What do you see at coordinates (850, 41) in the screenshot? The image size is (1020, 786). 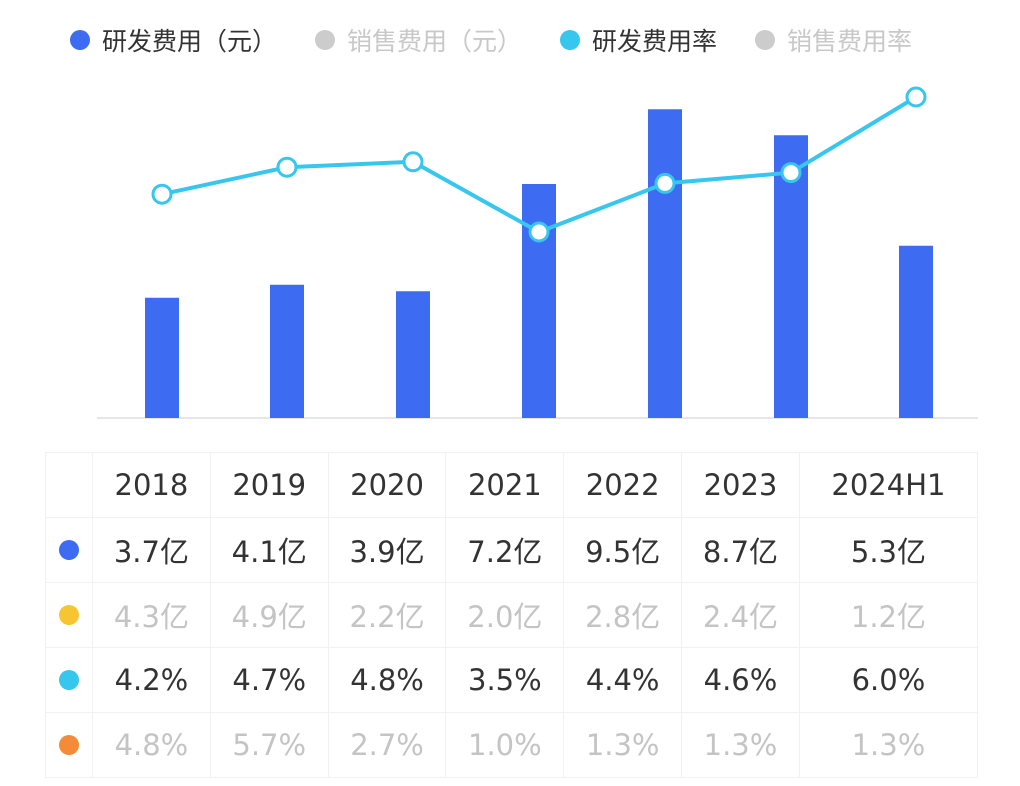 I see `legend-label: 销售费用率` at bounding box center [850, 41].